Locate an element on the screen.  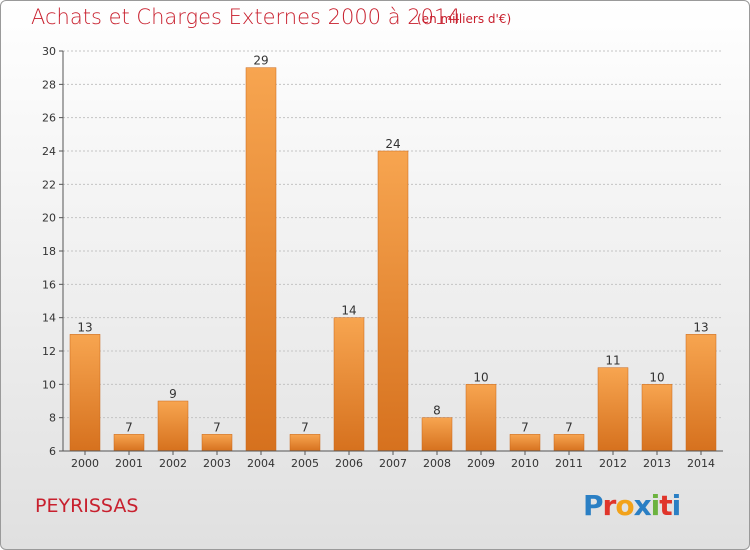
y-tick-label: 30 is located at coordinates (49, 51).